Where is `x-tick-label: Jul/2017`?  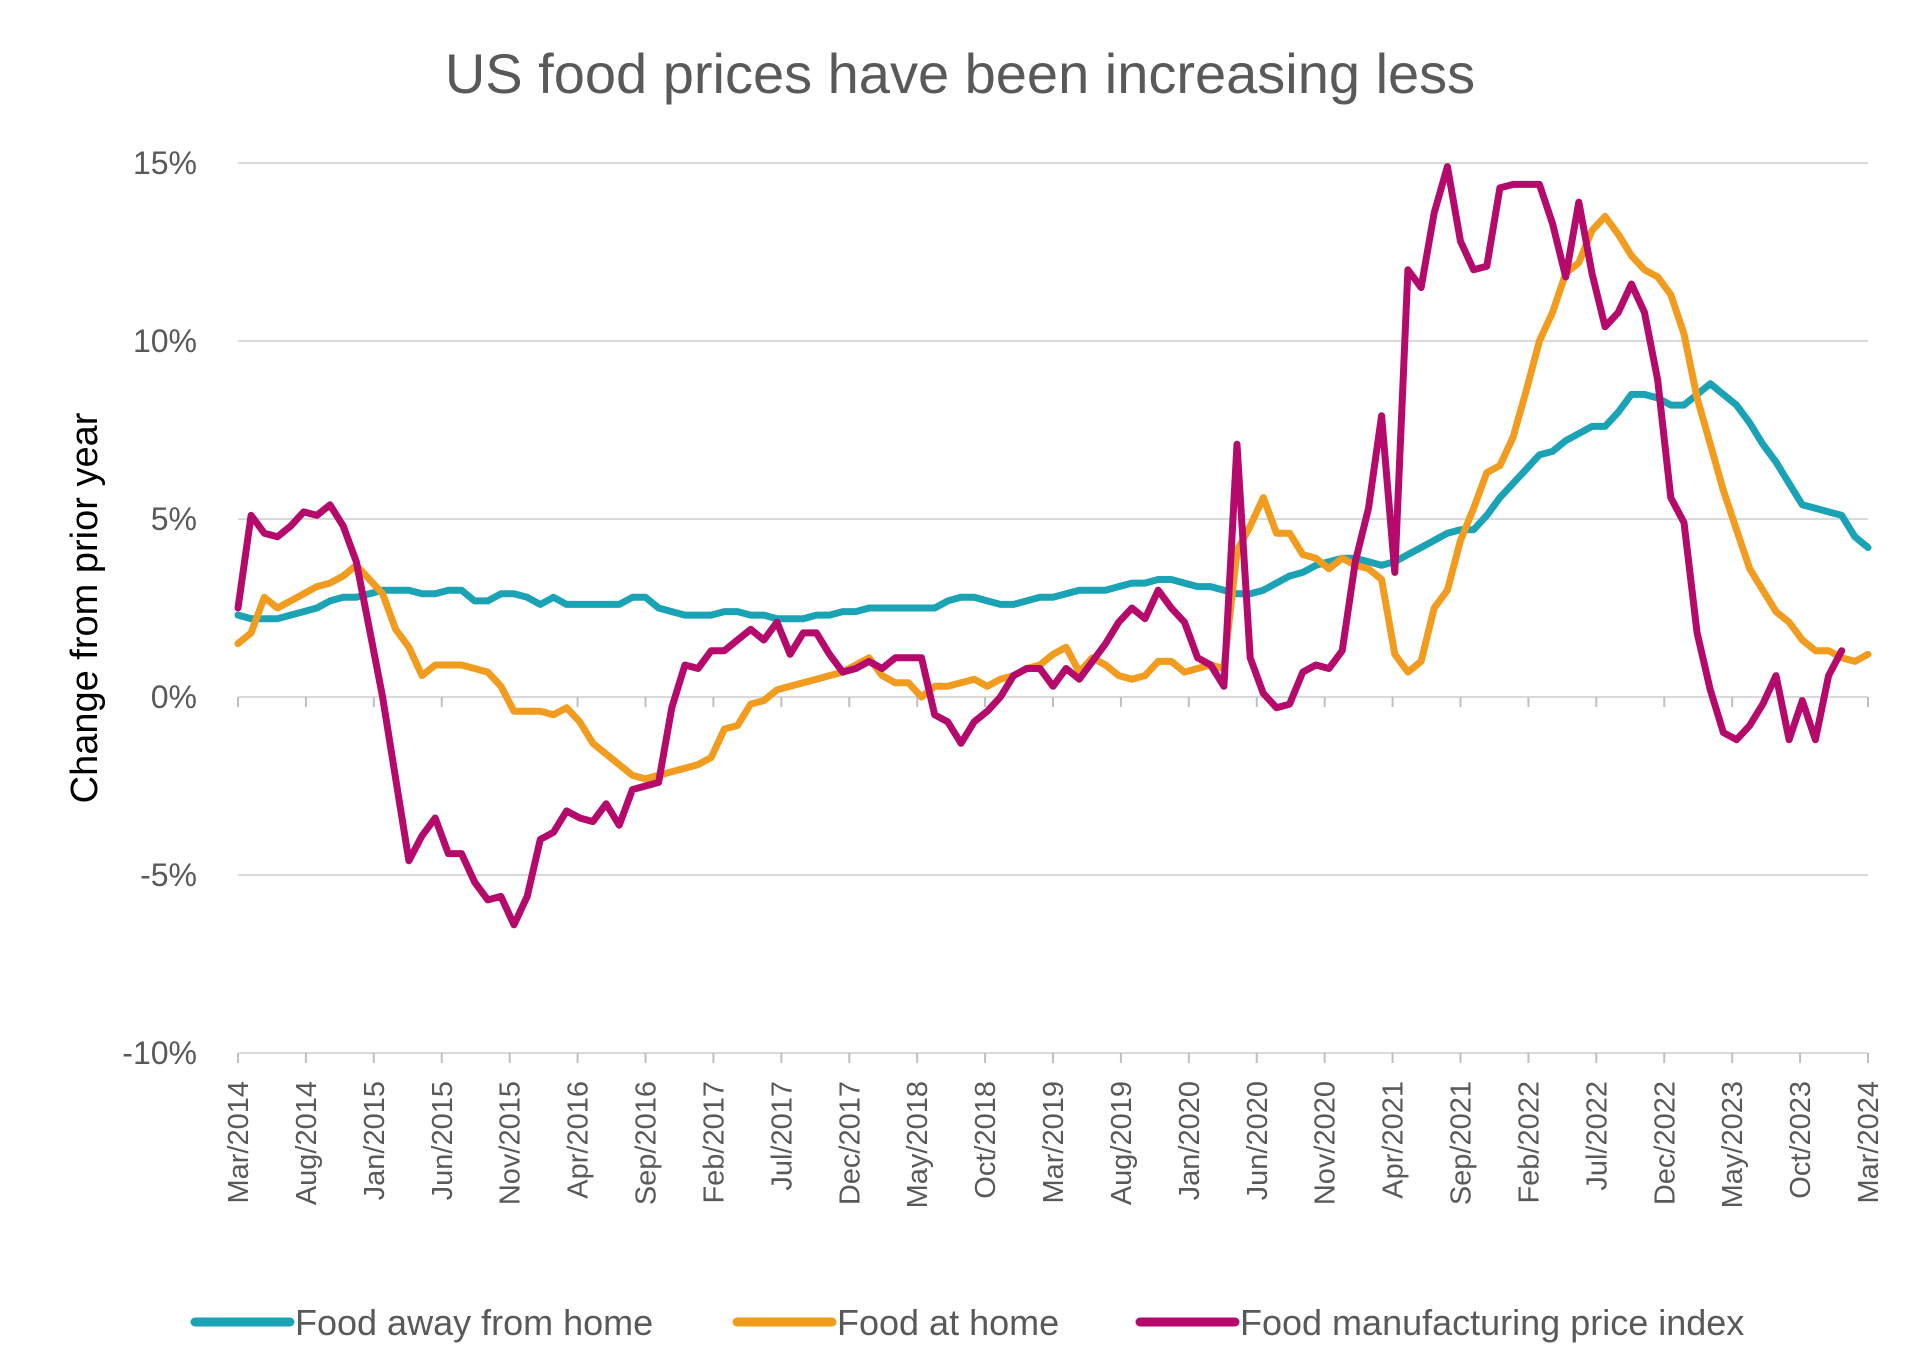 x-tick-label: Jul/2017 is located at coordinates (782, 1136).